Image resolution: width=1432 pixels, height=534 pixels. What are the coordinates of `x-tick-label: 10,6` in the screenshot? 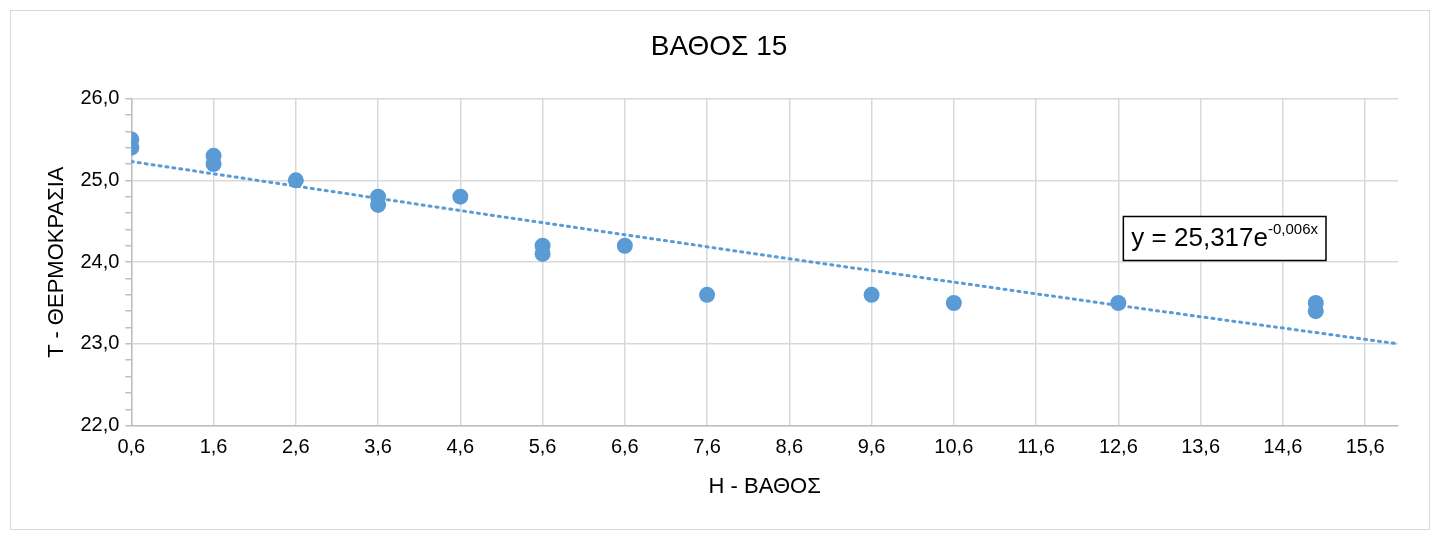 It's located at (954, 446).